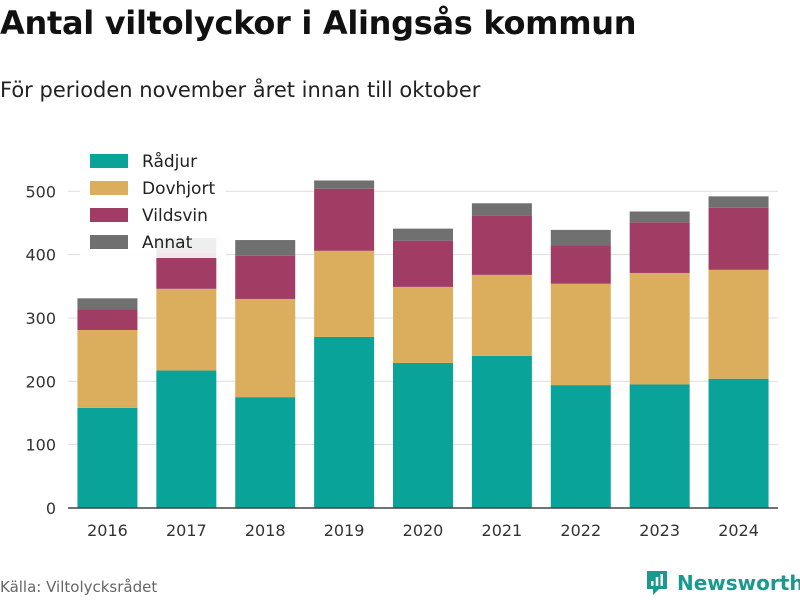  I want to click on legend: Rådjur Dovhjort Vildsvin Annat, so click(153, 202).